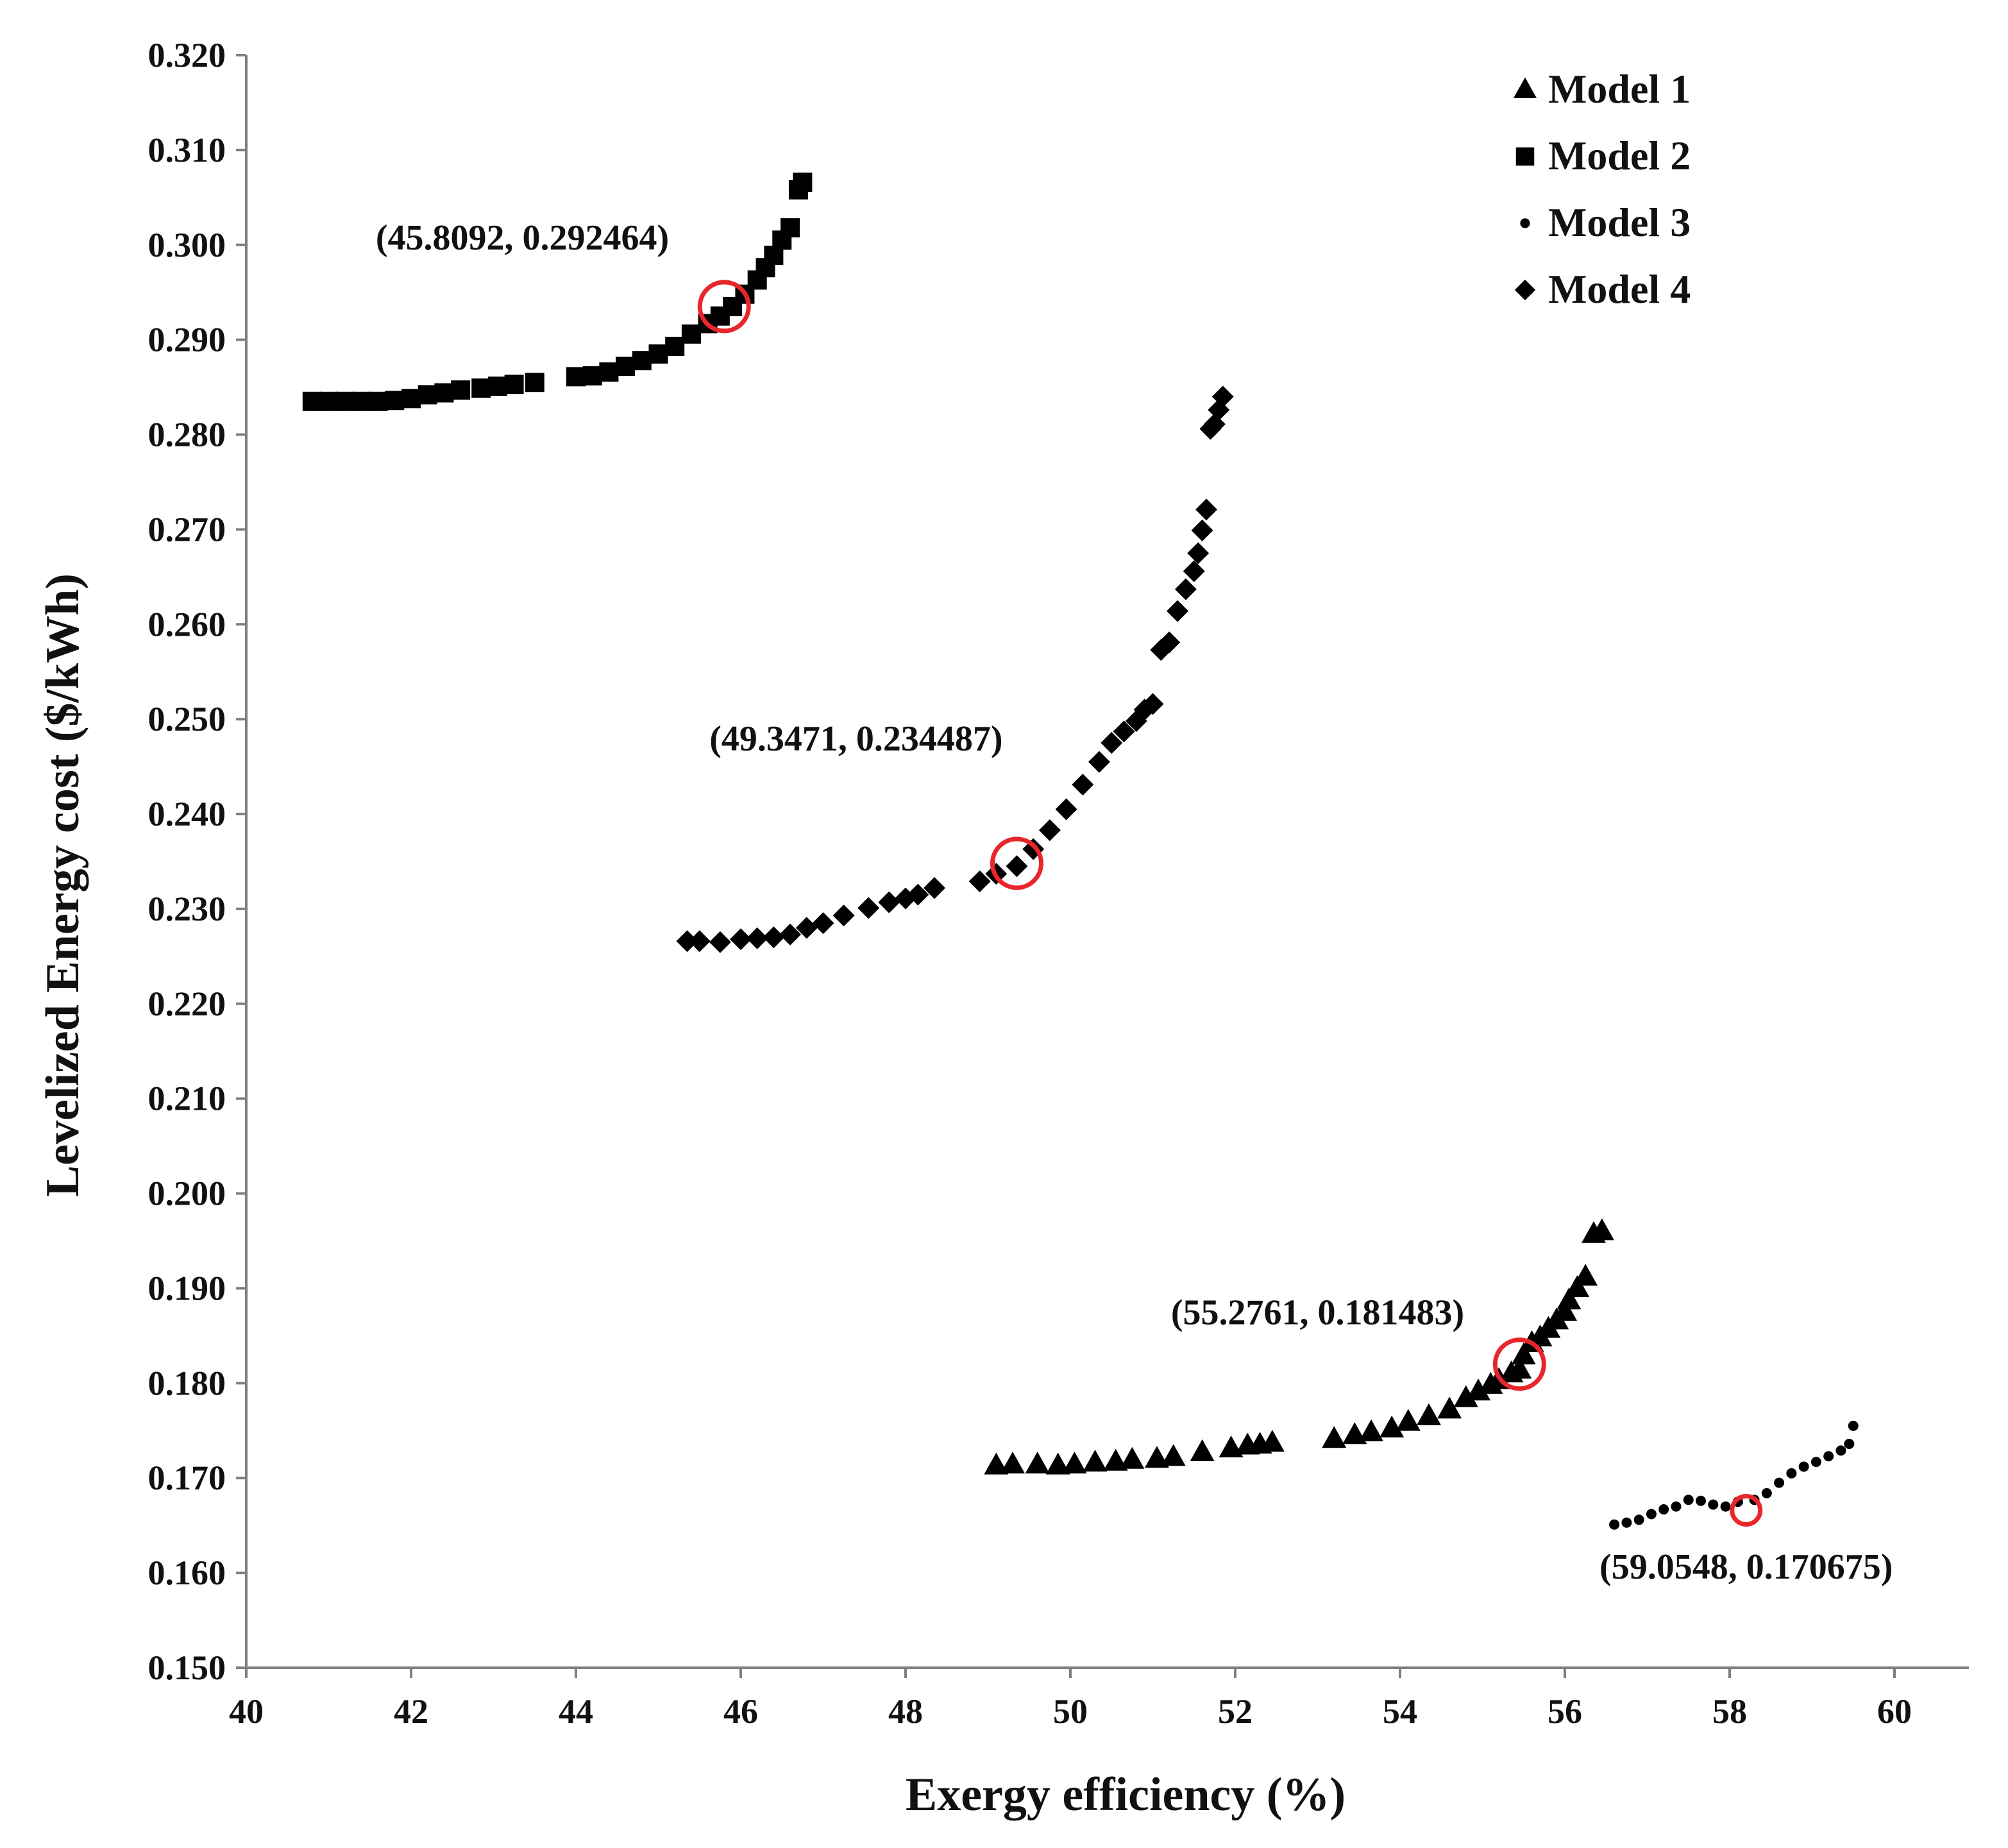 This screenshot has width=2008, height=1848. Describe the element at coordinates (187, 1193) in the screenshot. I see `y-tick-label: 0.200` at that location.